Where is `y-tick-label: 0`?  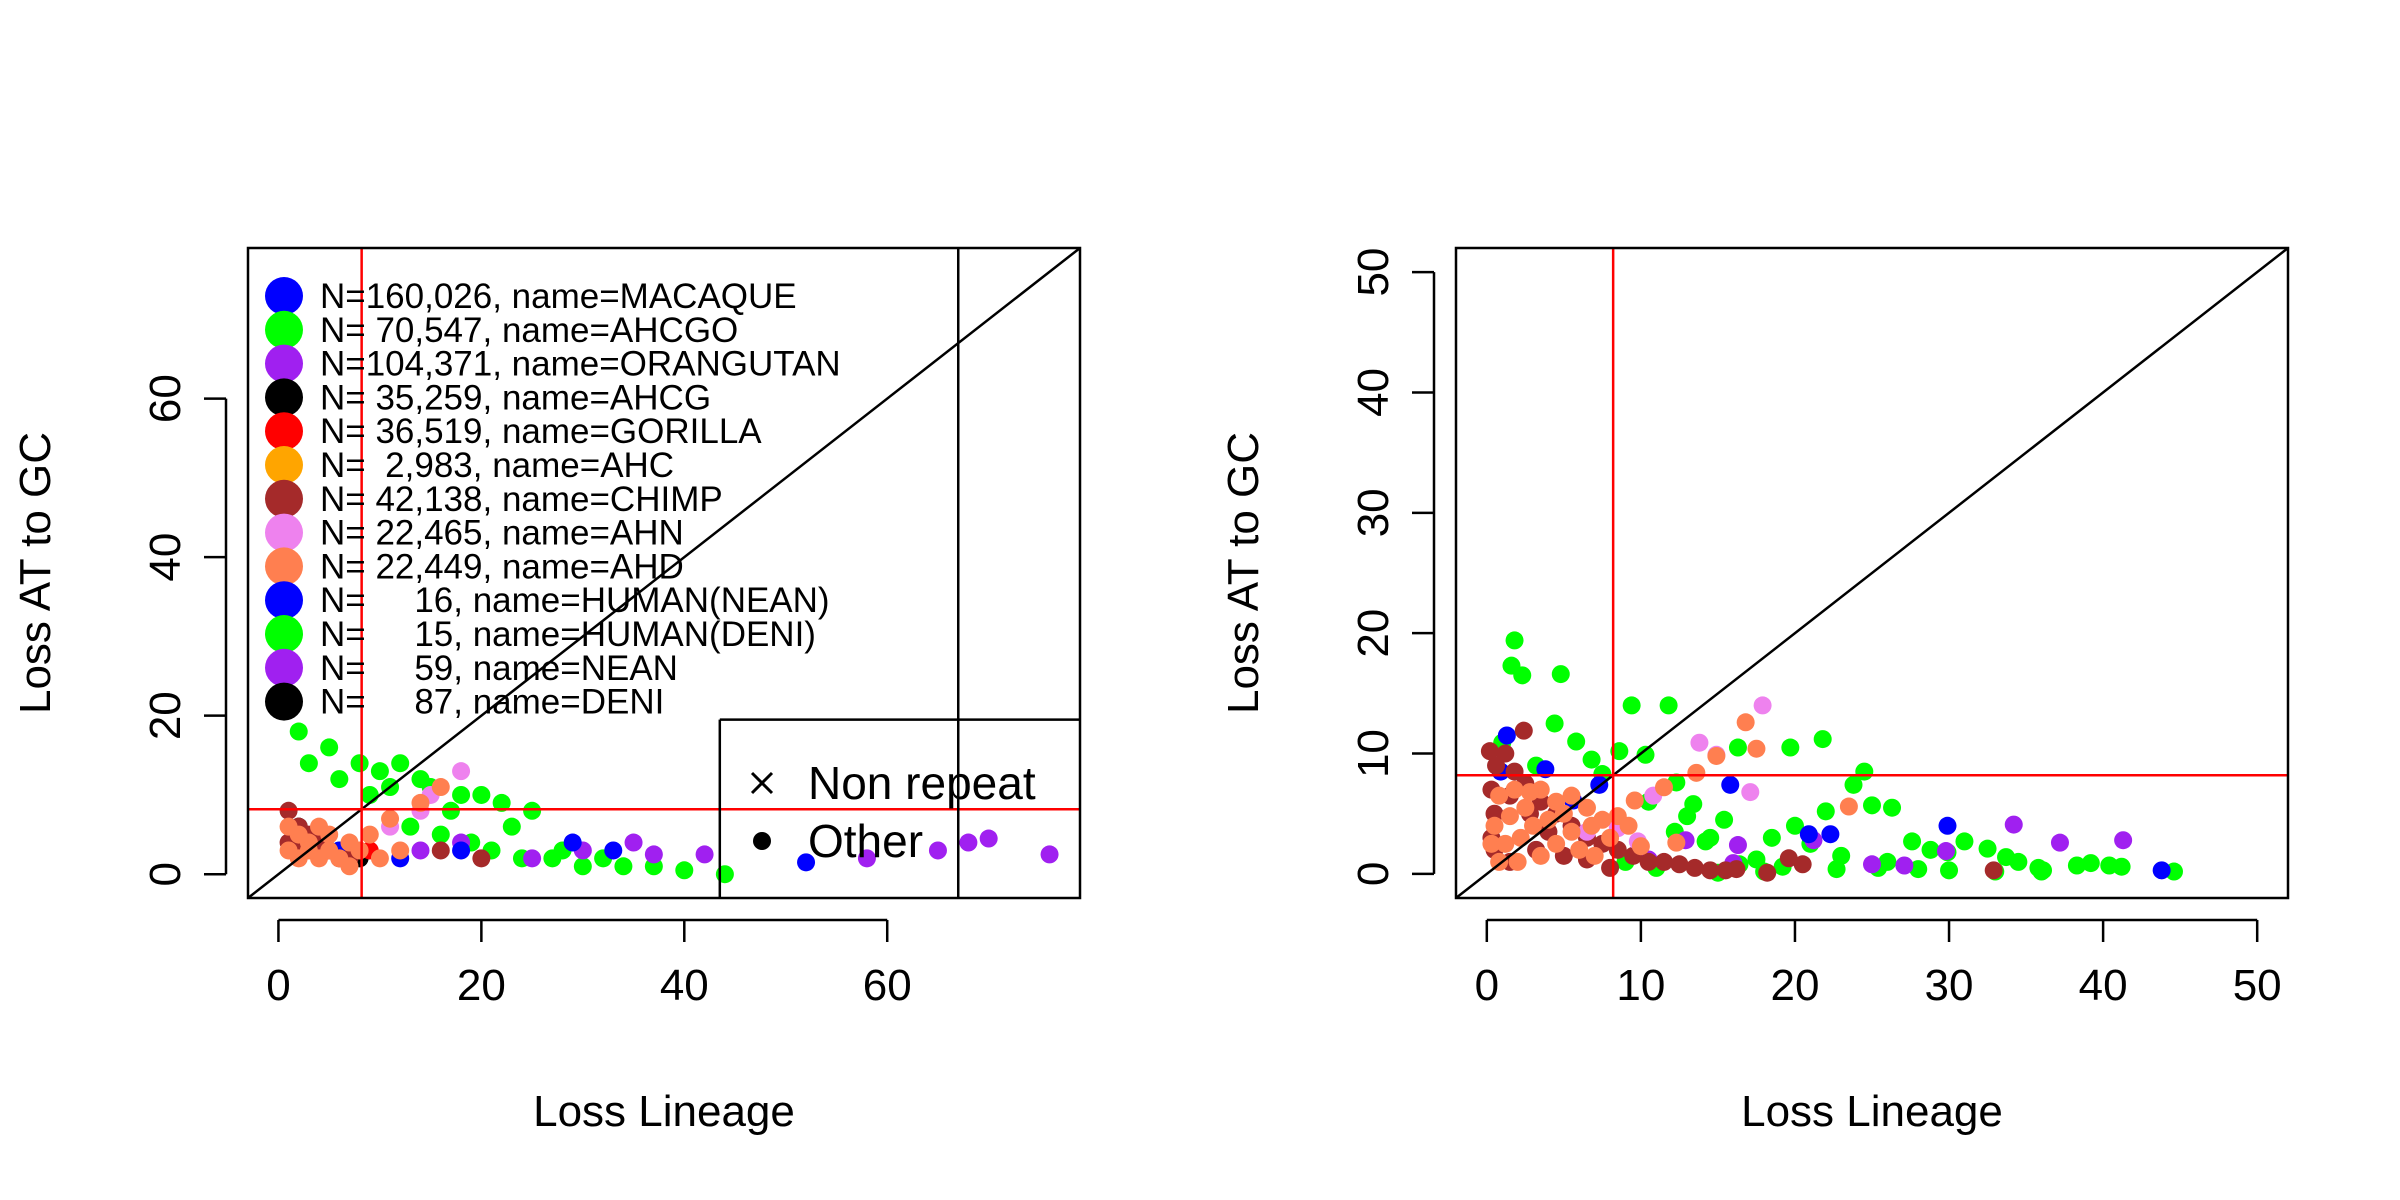
y-tick-label: 0 is located at coordinates (1373, 874).